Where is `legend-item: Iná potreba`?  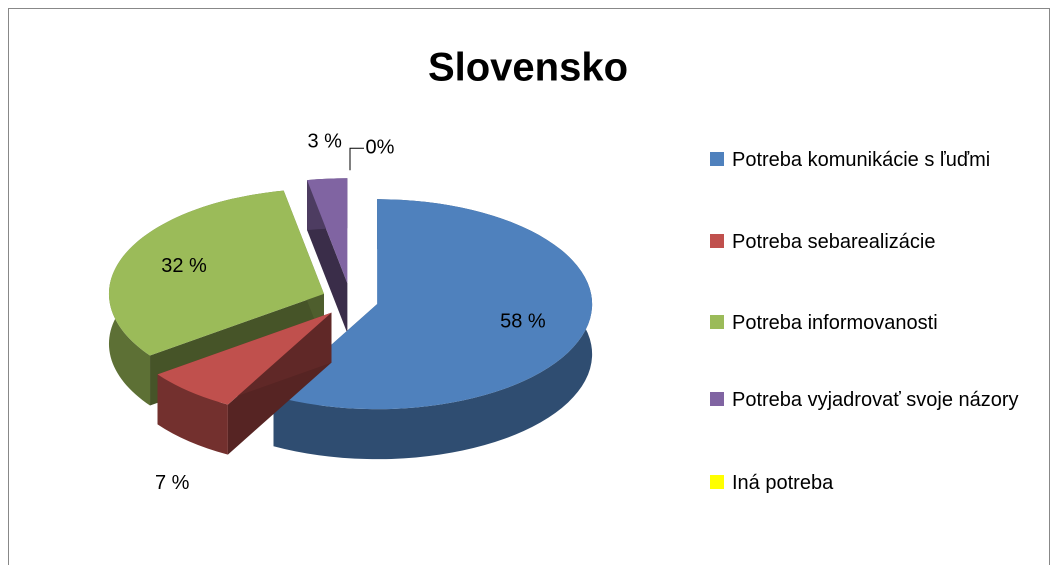 legend-item: Iná potreba is located at coordinates (870, 483).